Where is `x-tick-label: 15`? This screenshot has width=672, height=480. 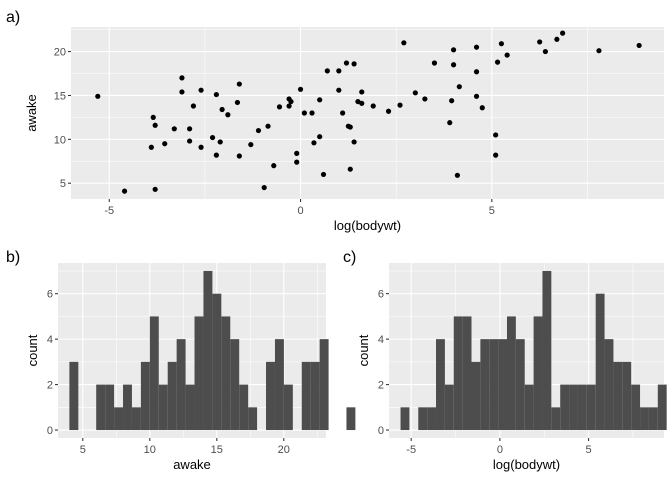 x-tick-label: 15 is located at coordinates (217, 450).